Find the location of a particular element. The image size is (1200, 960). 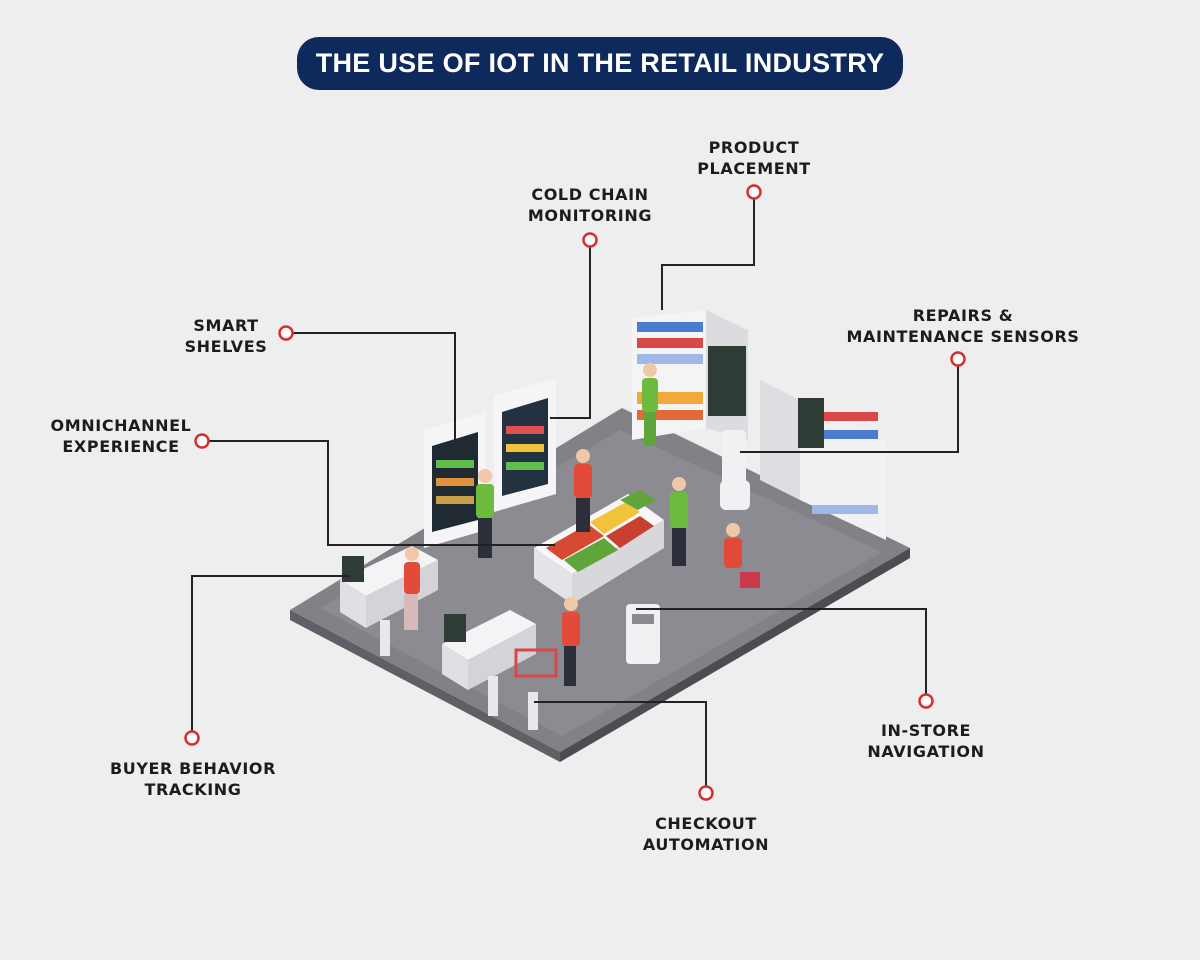

smart-fridges is located at coordinates (490, 463).